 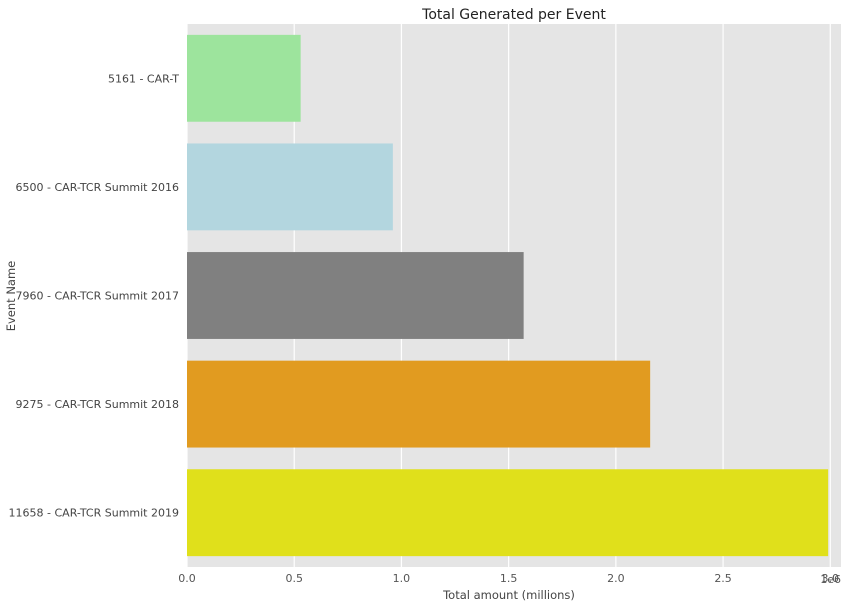 I want to click on y-category-label: 6500 - CAR-TCR Summit 2016, so click(x=97, y=187).